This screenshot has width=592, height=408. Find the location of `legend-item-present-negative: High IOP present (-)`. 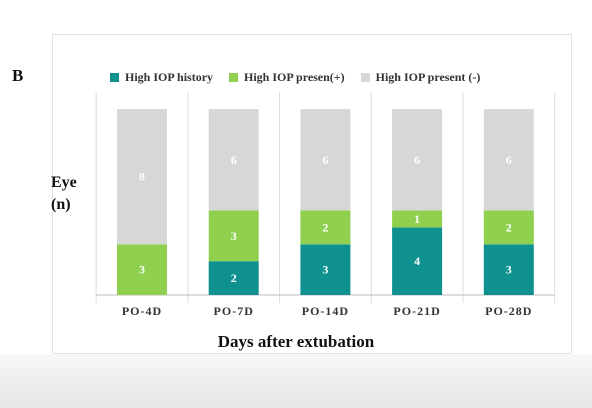

legend-item-present-negative: High IOP present (-) is located at coordinates (420, 77).